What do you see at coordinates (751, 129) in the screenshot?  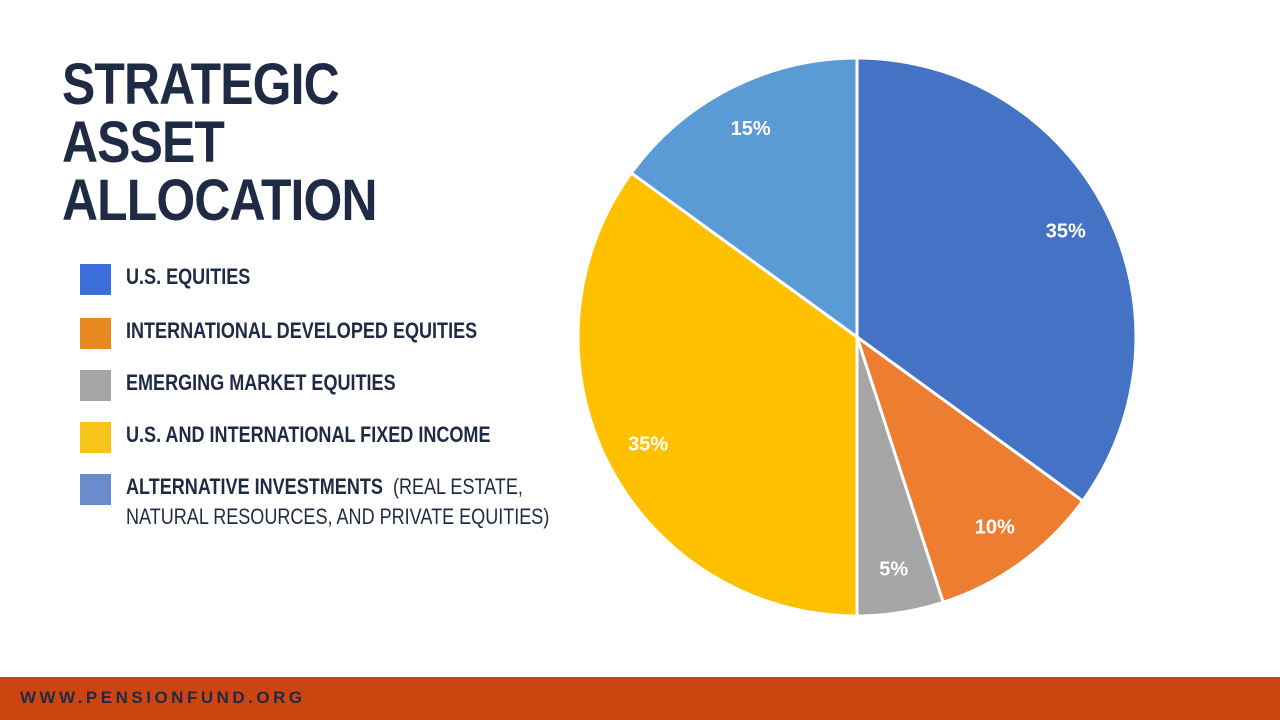 I see `pie-slice-label: 15%` at bounding box center [751, 129].